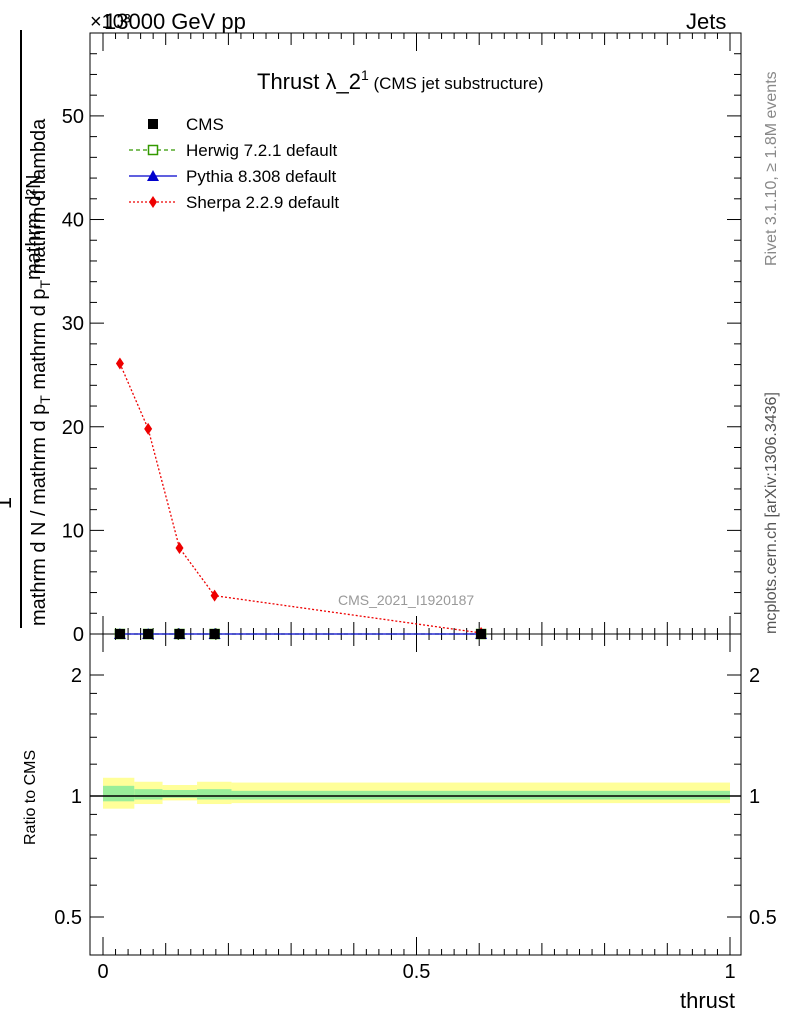  What do you see at coordinates (73, 428) in the screenshot?
I see `y-tick-label: 20` at bounding box center [73, 428].